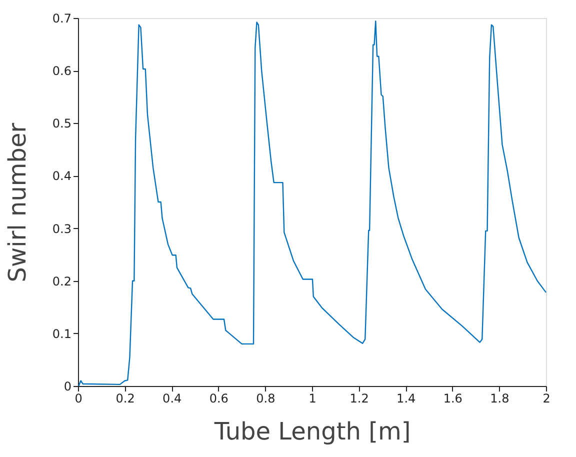 The image size is (576, 457). What do you see at coordinates (62, 19) in the screenshot?
I see `y-tick-label: 0.7` at bounding box center [62, 19].